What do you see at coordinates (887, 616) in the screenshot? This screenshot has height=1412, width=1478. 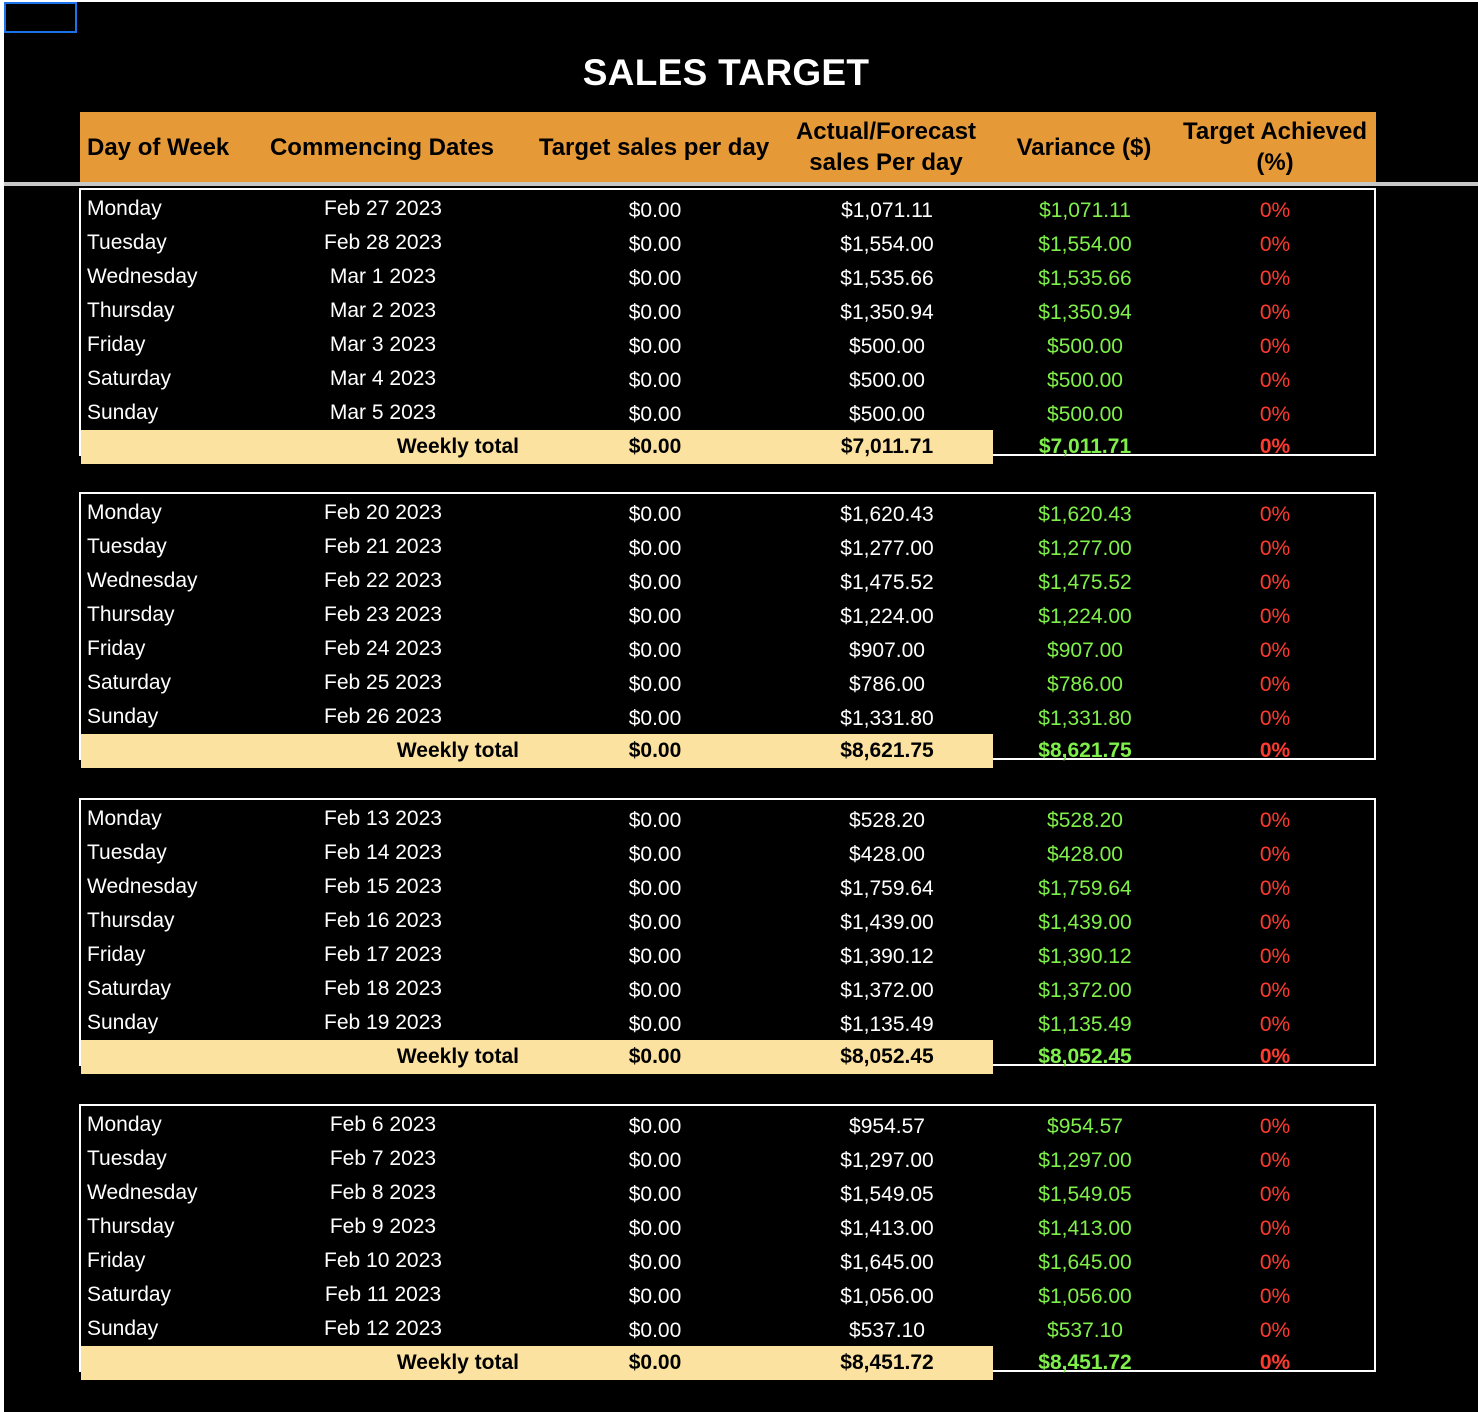 I see `cell-actual: $1,224.00` at bounding box center [887, 616].